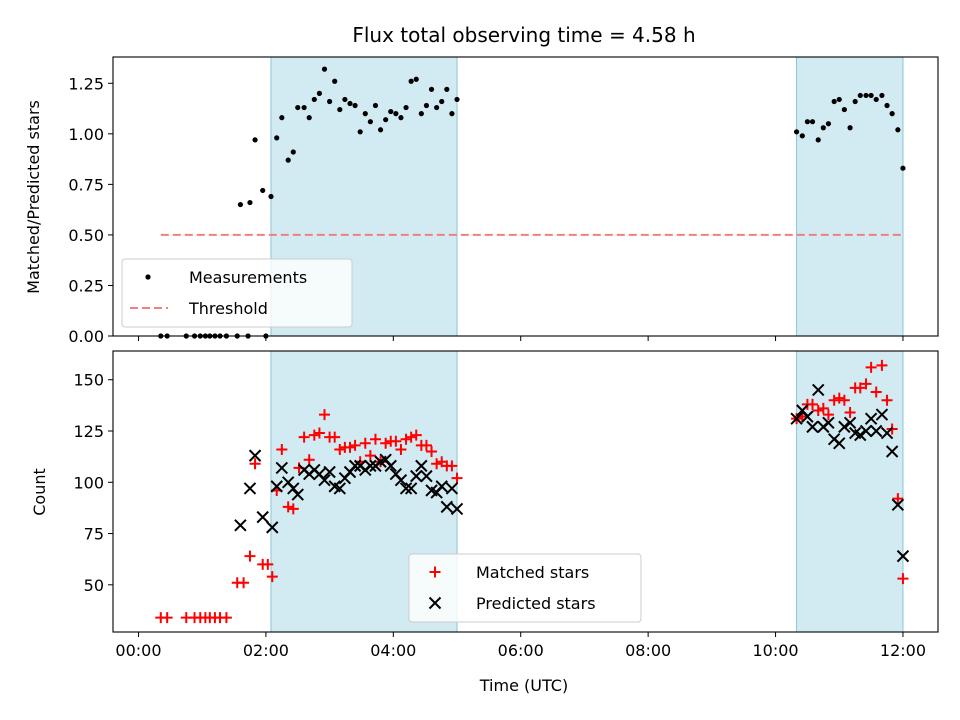 This screenshot has width=960, height=720. I want to click on legend-measurements-marker, so click(148, 277).